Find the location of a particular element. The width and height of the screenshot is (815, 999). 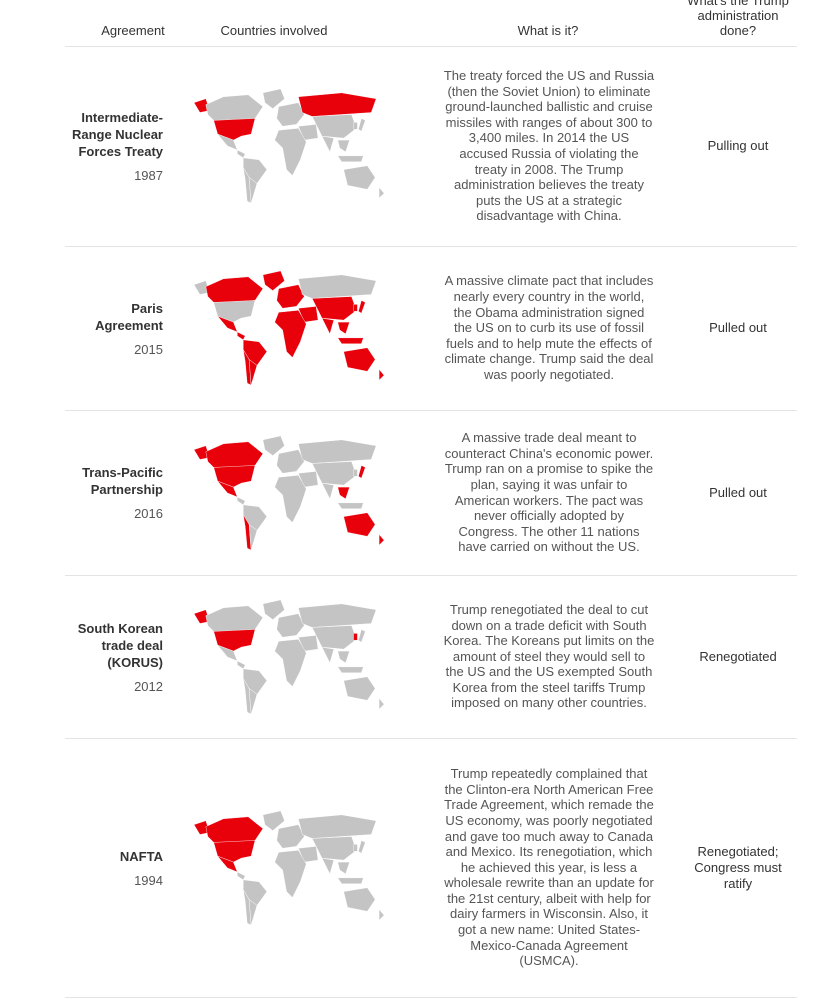

action-text: Pulling out is located at coordinates (738, 145).